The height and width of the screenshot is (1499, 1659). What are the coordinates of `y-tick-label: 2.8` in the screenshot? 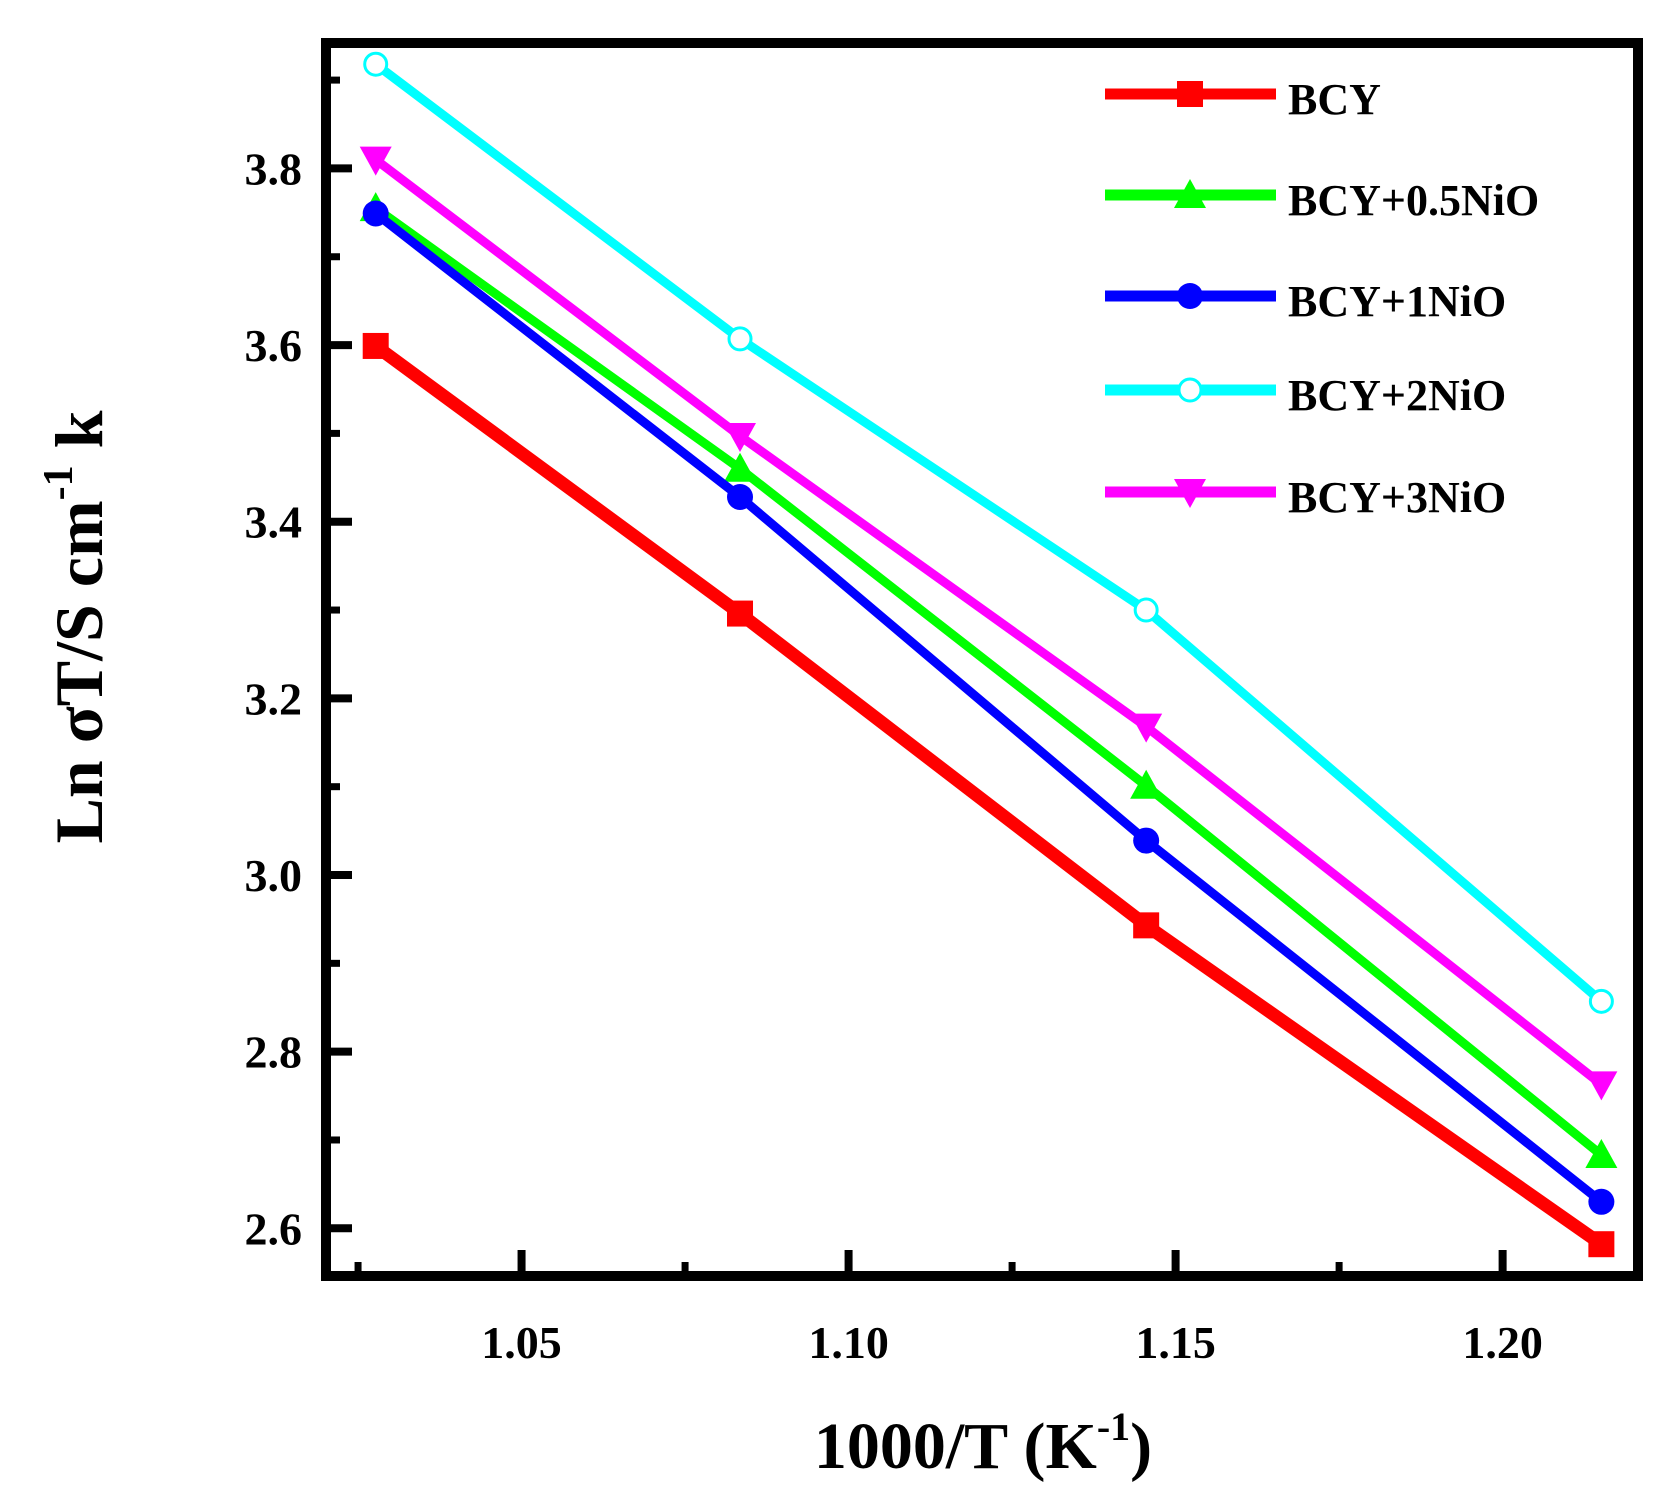 It's located at (274, 1052).